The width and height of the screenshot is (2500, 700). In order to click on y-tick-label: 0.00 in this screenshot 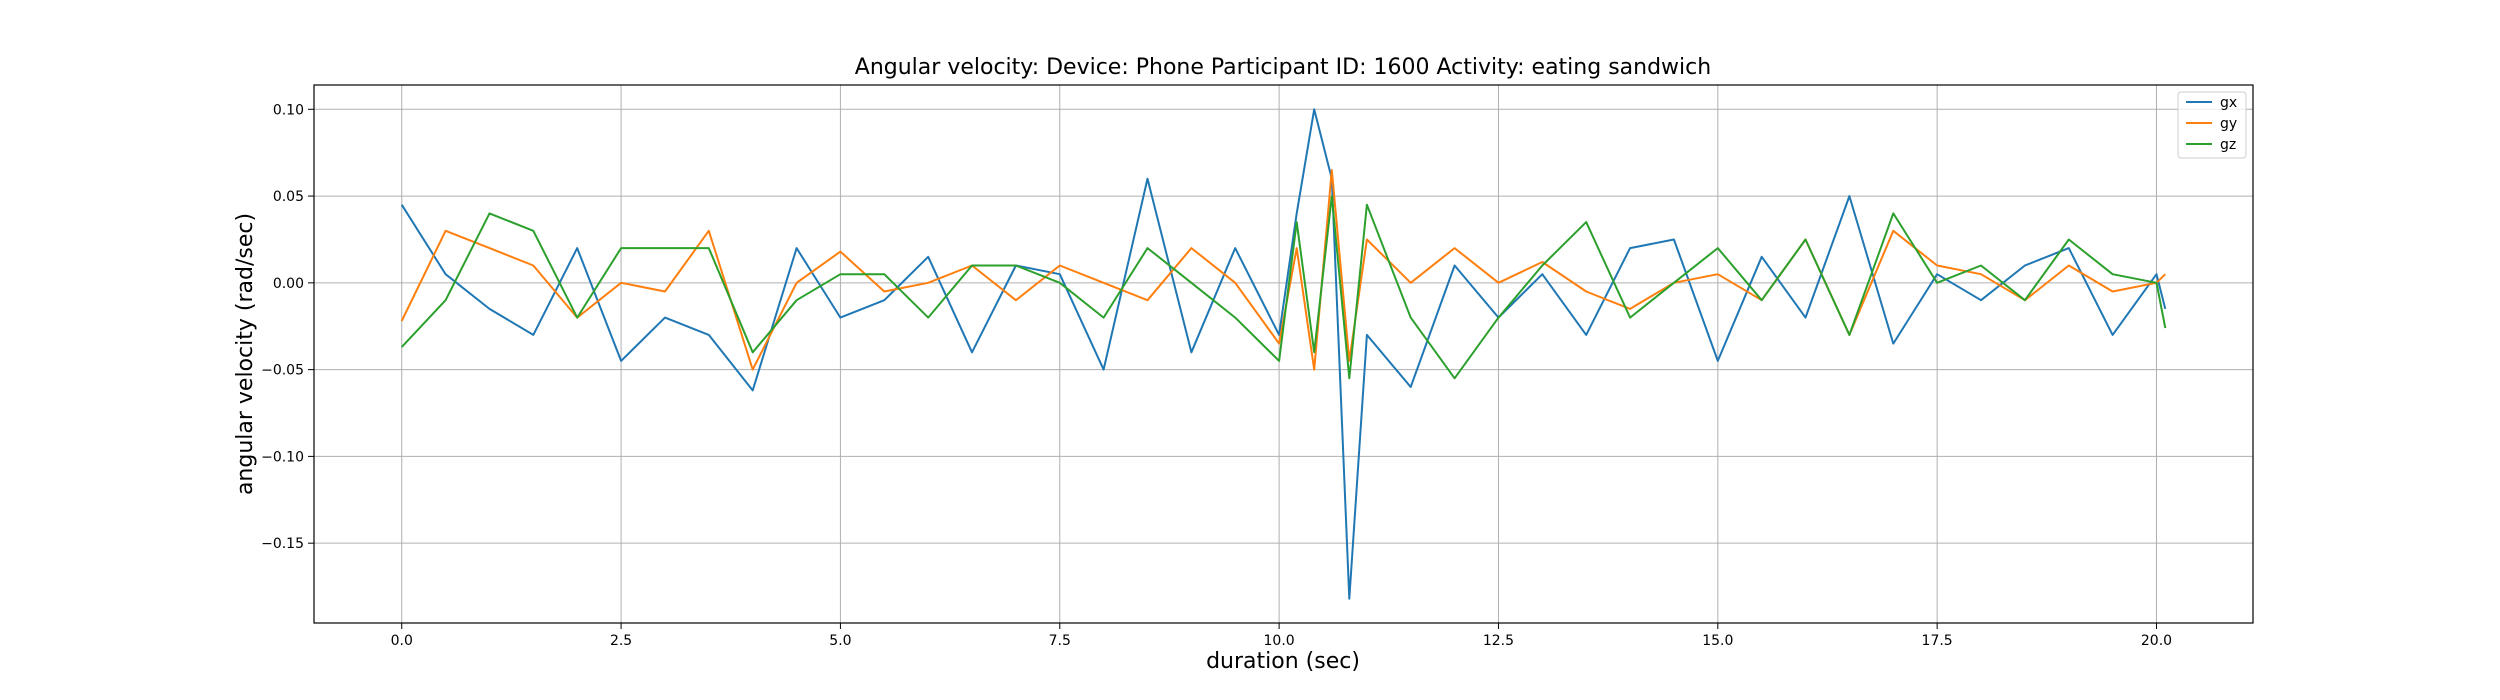, I will do `click(288, 284)`.